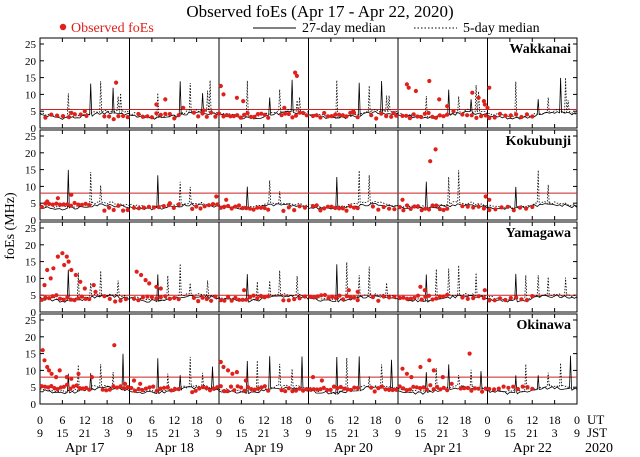  What do you see at coordinates (31, 154) in the screenshot?
I see `y-tick-label: 20` at bounding box center [31, 154].